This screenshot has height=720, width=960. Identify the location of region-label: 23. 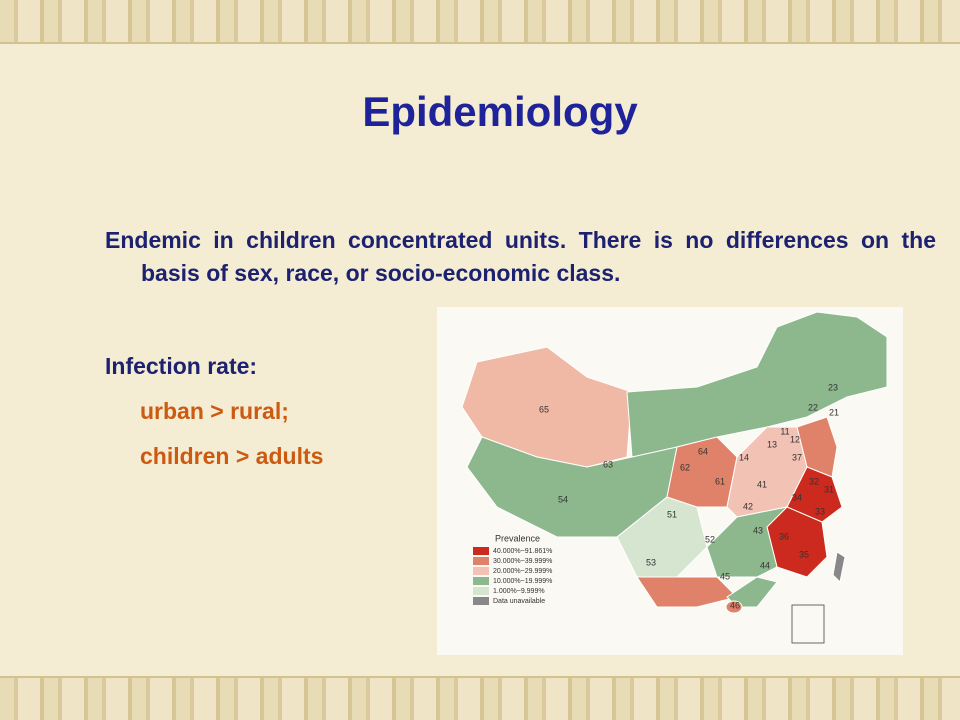
(833, 387).